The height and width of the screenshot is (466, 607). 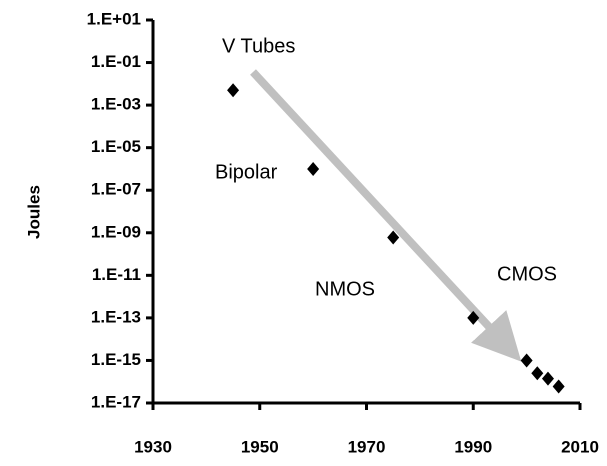 I want to click on y-tick-label: 1.E-01, so click(x=116, y=61).